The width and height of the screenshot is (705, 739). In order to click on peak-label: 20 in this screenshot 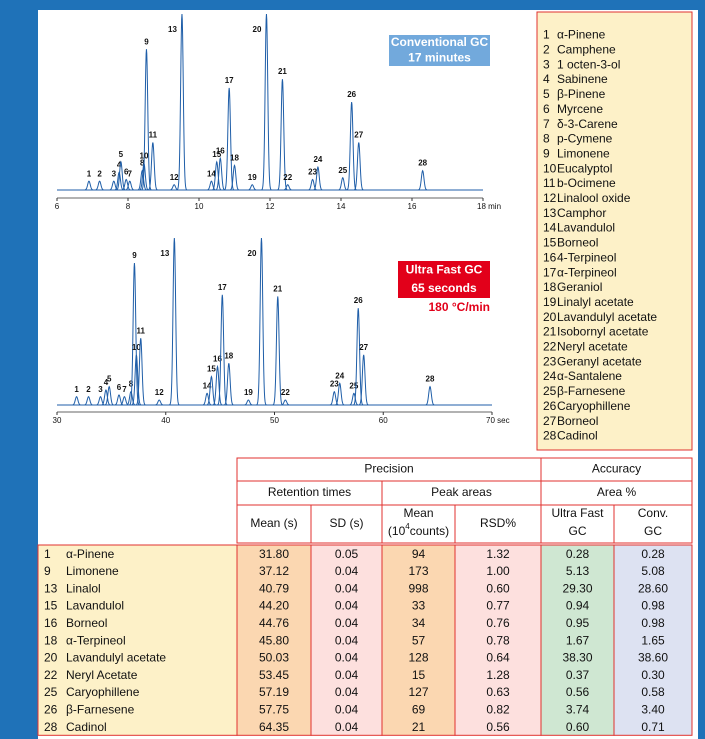, I will do `click(257, 29)`.